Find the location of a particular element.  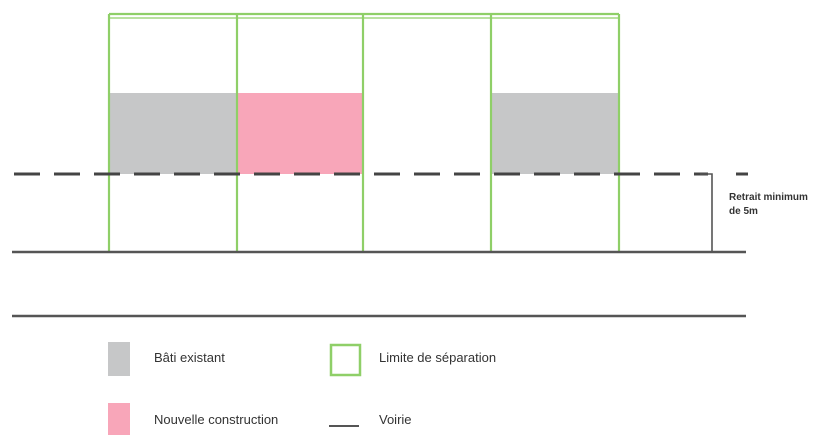

legend-road-label: Voirie is located at coordinates (395, 419).